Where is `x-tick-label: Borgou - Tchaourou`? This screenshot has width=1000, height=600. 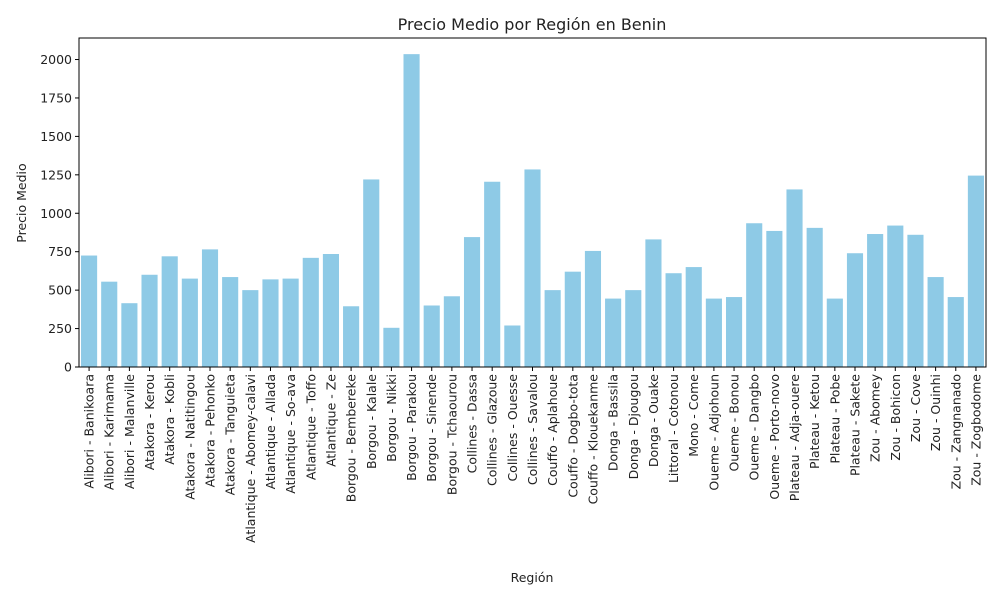
x-tick-label: Borgou - Tchaourou is located at coordinates (451, 434).